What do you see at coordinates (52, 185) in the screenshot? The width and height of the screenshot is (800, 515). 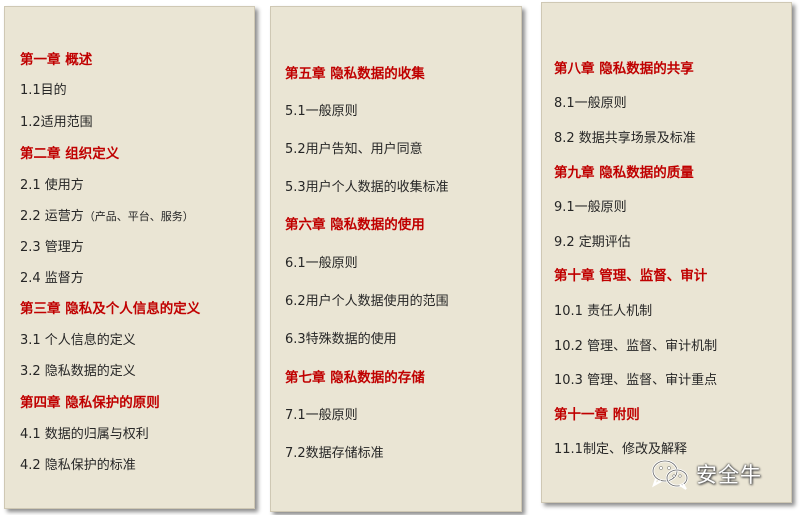 I see `section-item: 2.1 使用方` at bounding box center [52, 185].